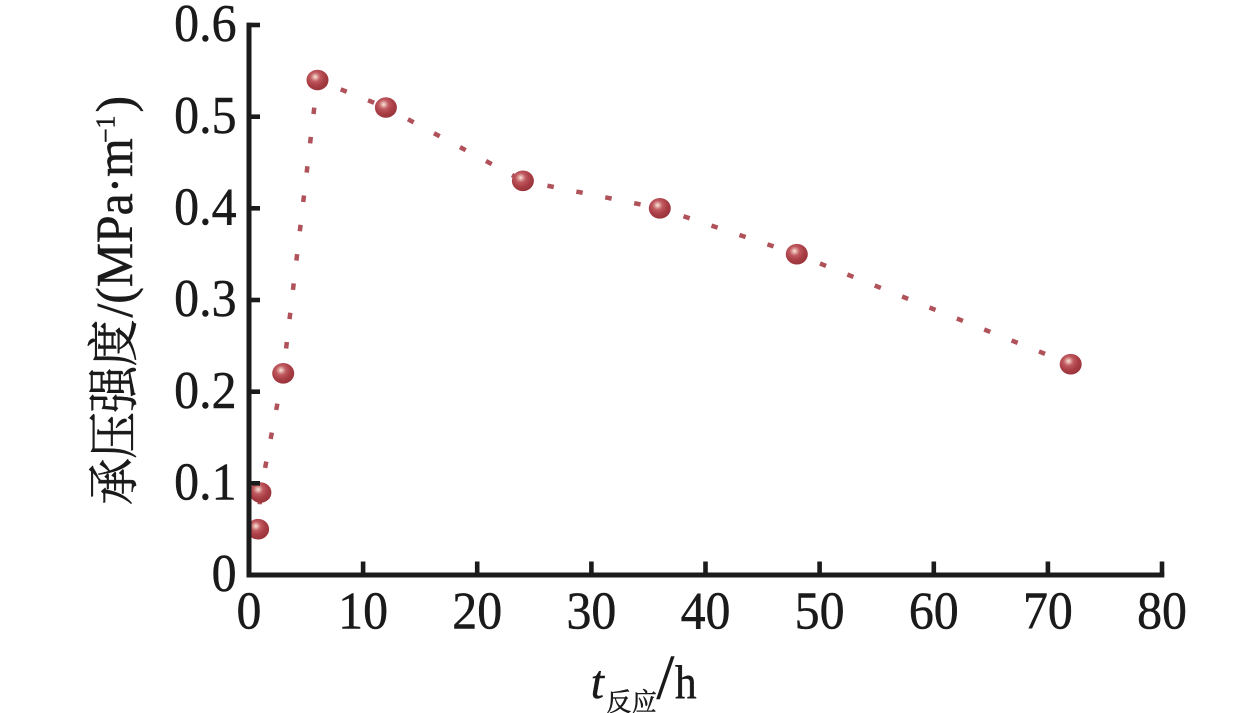 The image size is (1259, 713). What do you see at coordinates (706, 611) in the screenshot?
I see `svg-text: 40` at bounding box center [706, 611].